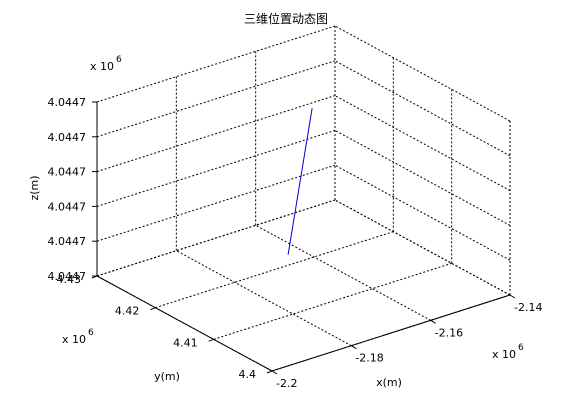 This screenshot has width=571, height=401. Describe the element at coordinates (69, 279) in the screenshot. I see `y-tick-label: 4.43` at that location.